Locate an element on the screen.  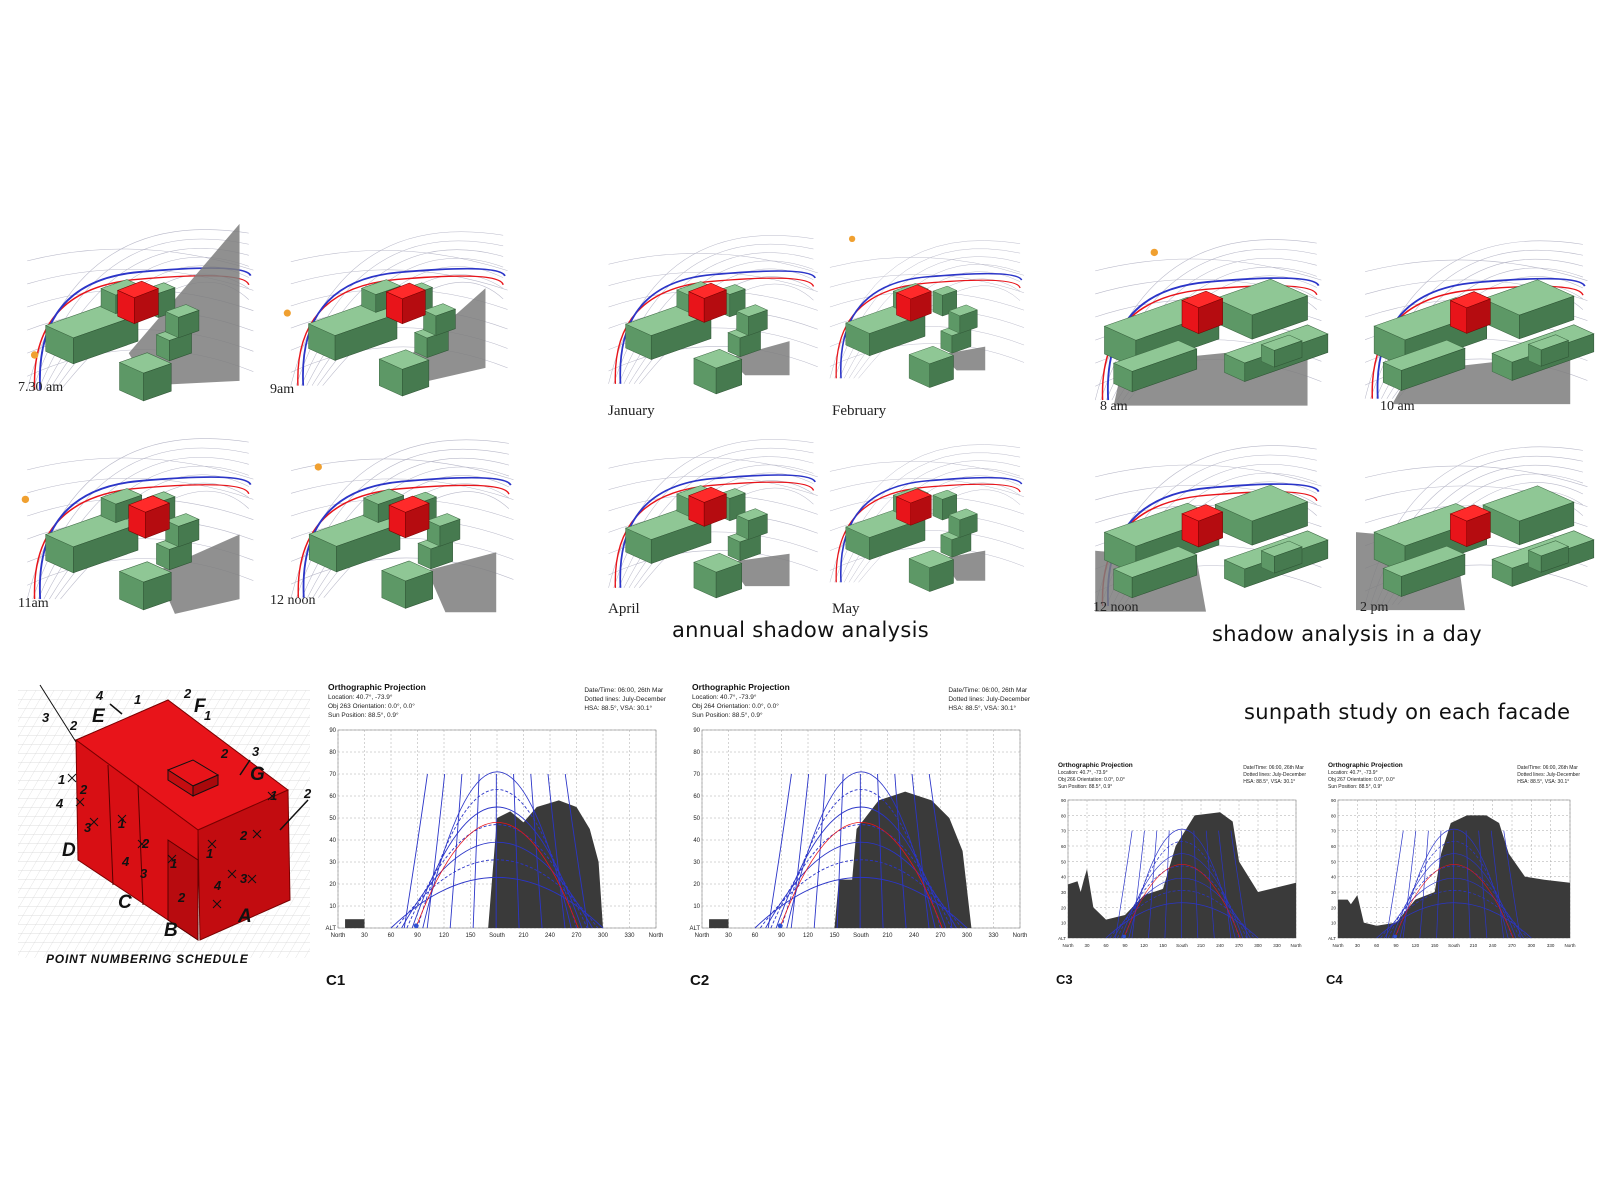
caption-february: February is located at coordinates (859, 411).